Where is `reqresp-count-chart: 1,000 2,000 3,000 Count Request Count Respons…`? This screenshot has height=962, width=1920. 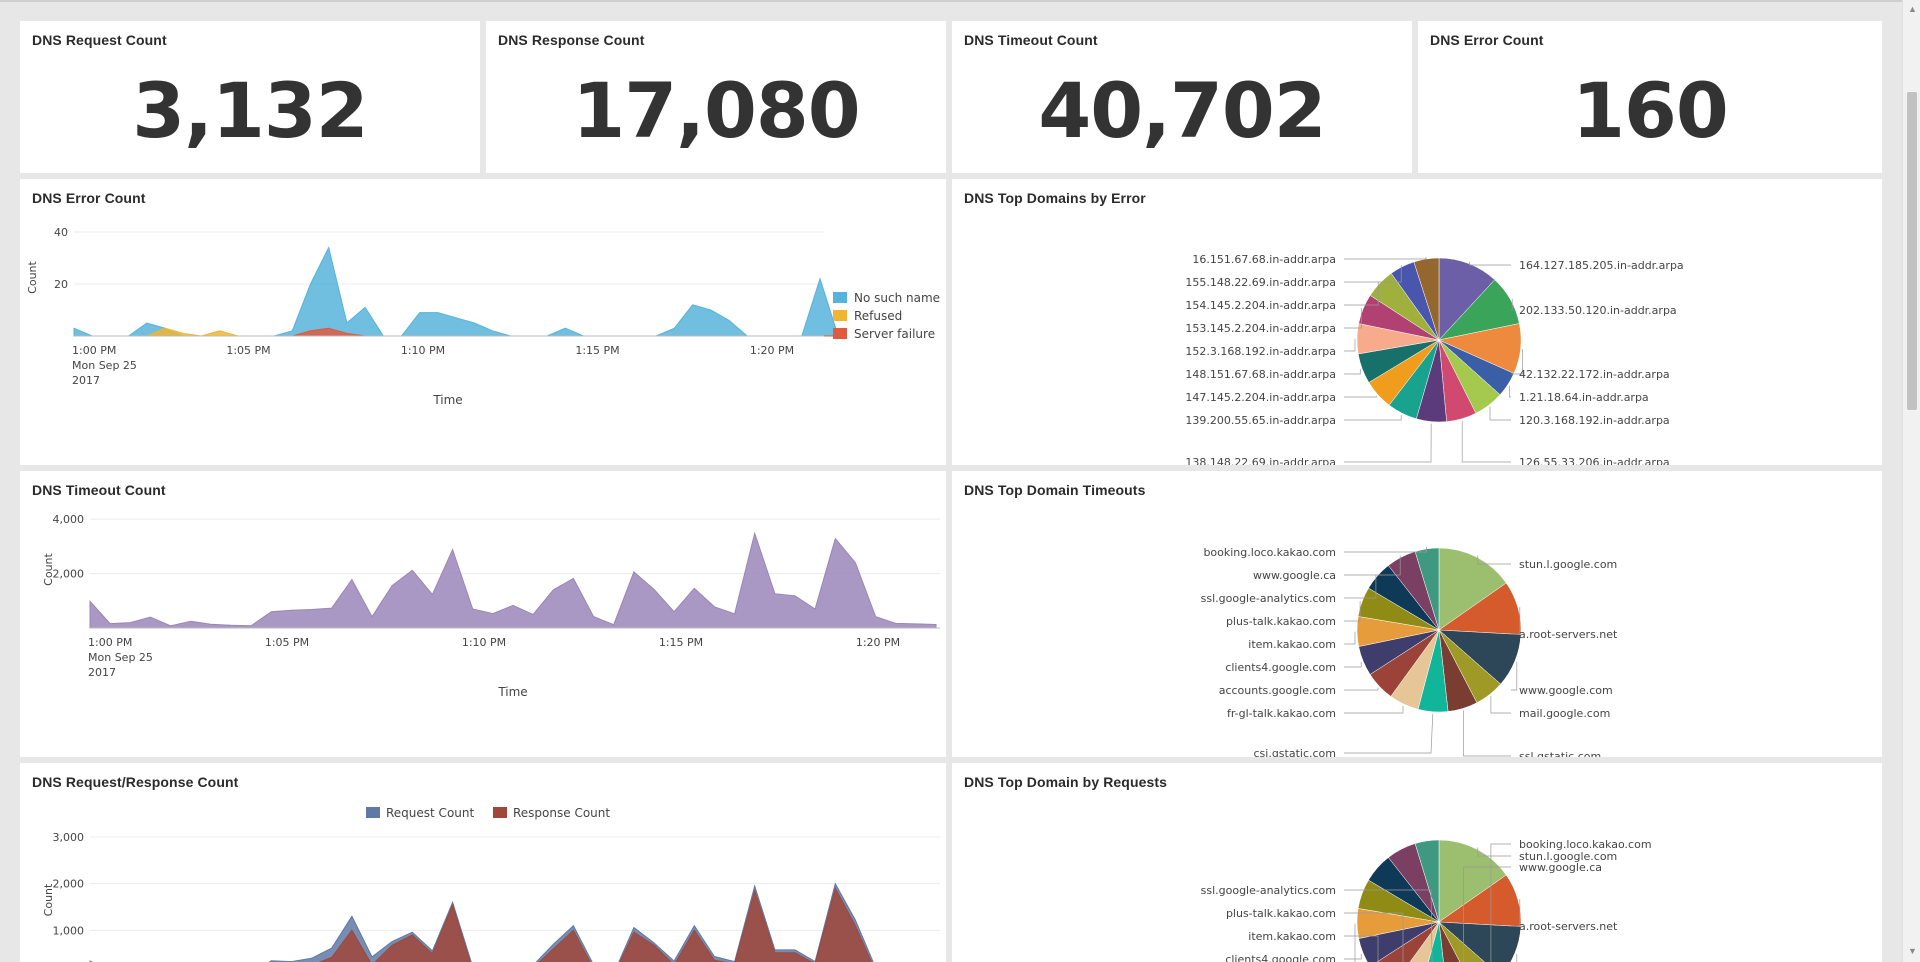
reqresp-count-chart: 1,000 2,000 3,000 Count Request Count Respons… is located at coordinates (491, 884).